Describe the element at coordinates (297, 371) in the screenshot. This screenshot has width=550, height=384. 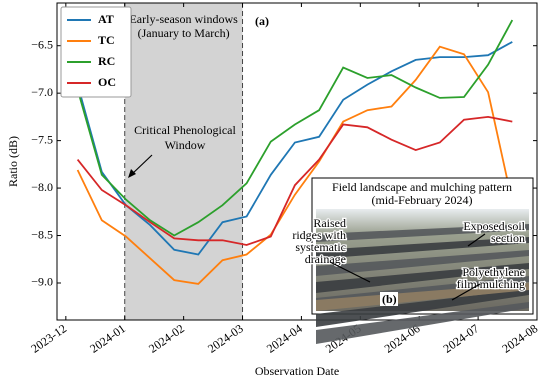
I see `x-axis-label: Observation Date` at that location.